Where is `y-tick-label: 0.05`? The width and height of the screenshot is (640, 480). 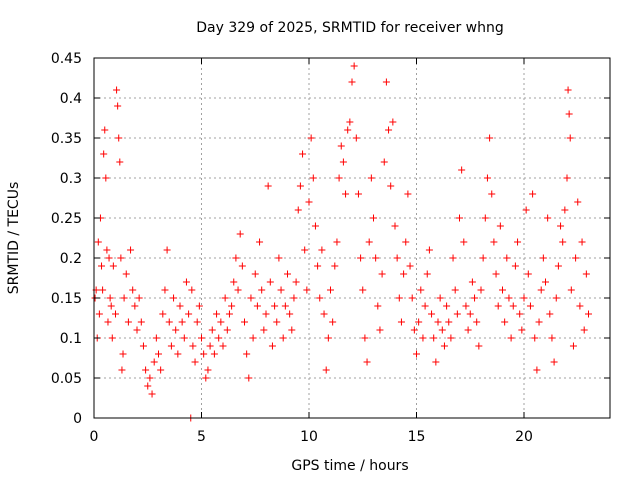 y-tick-label: 0.05 is located at coordinates (66, 379).